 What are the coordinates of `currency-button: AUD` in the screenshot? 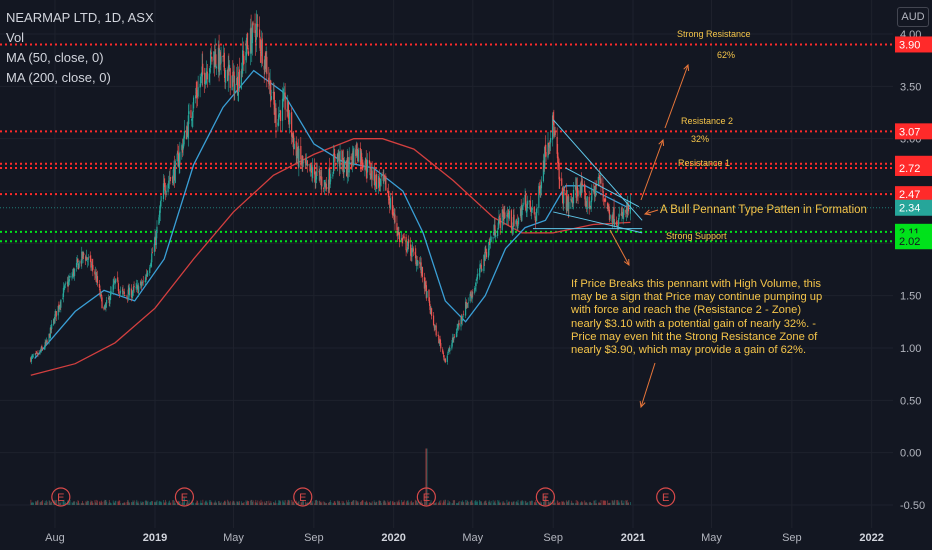 It's located at (913, 17).